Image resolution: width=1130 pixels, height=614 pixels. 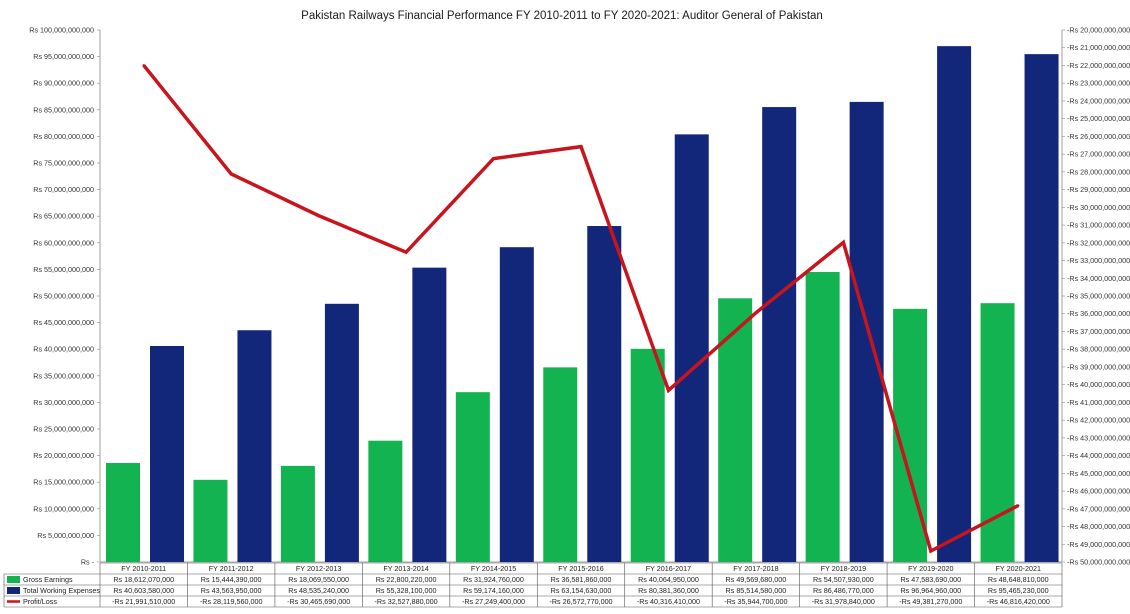 What do you see at coordinates (1098, 83) in the screenshot?
I see `y-right-tick-label: -Rs 23,000,000,000` at bounding box center [1098, 83].